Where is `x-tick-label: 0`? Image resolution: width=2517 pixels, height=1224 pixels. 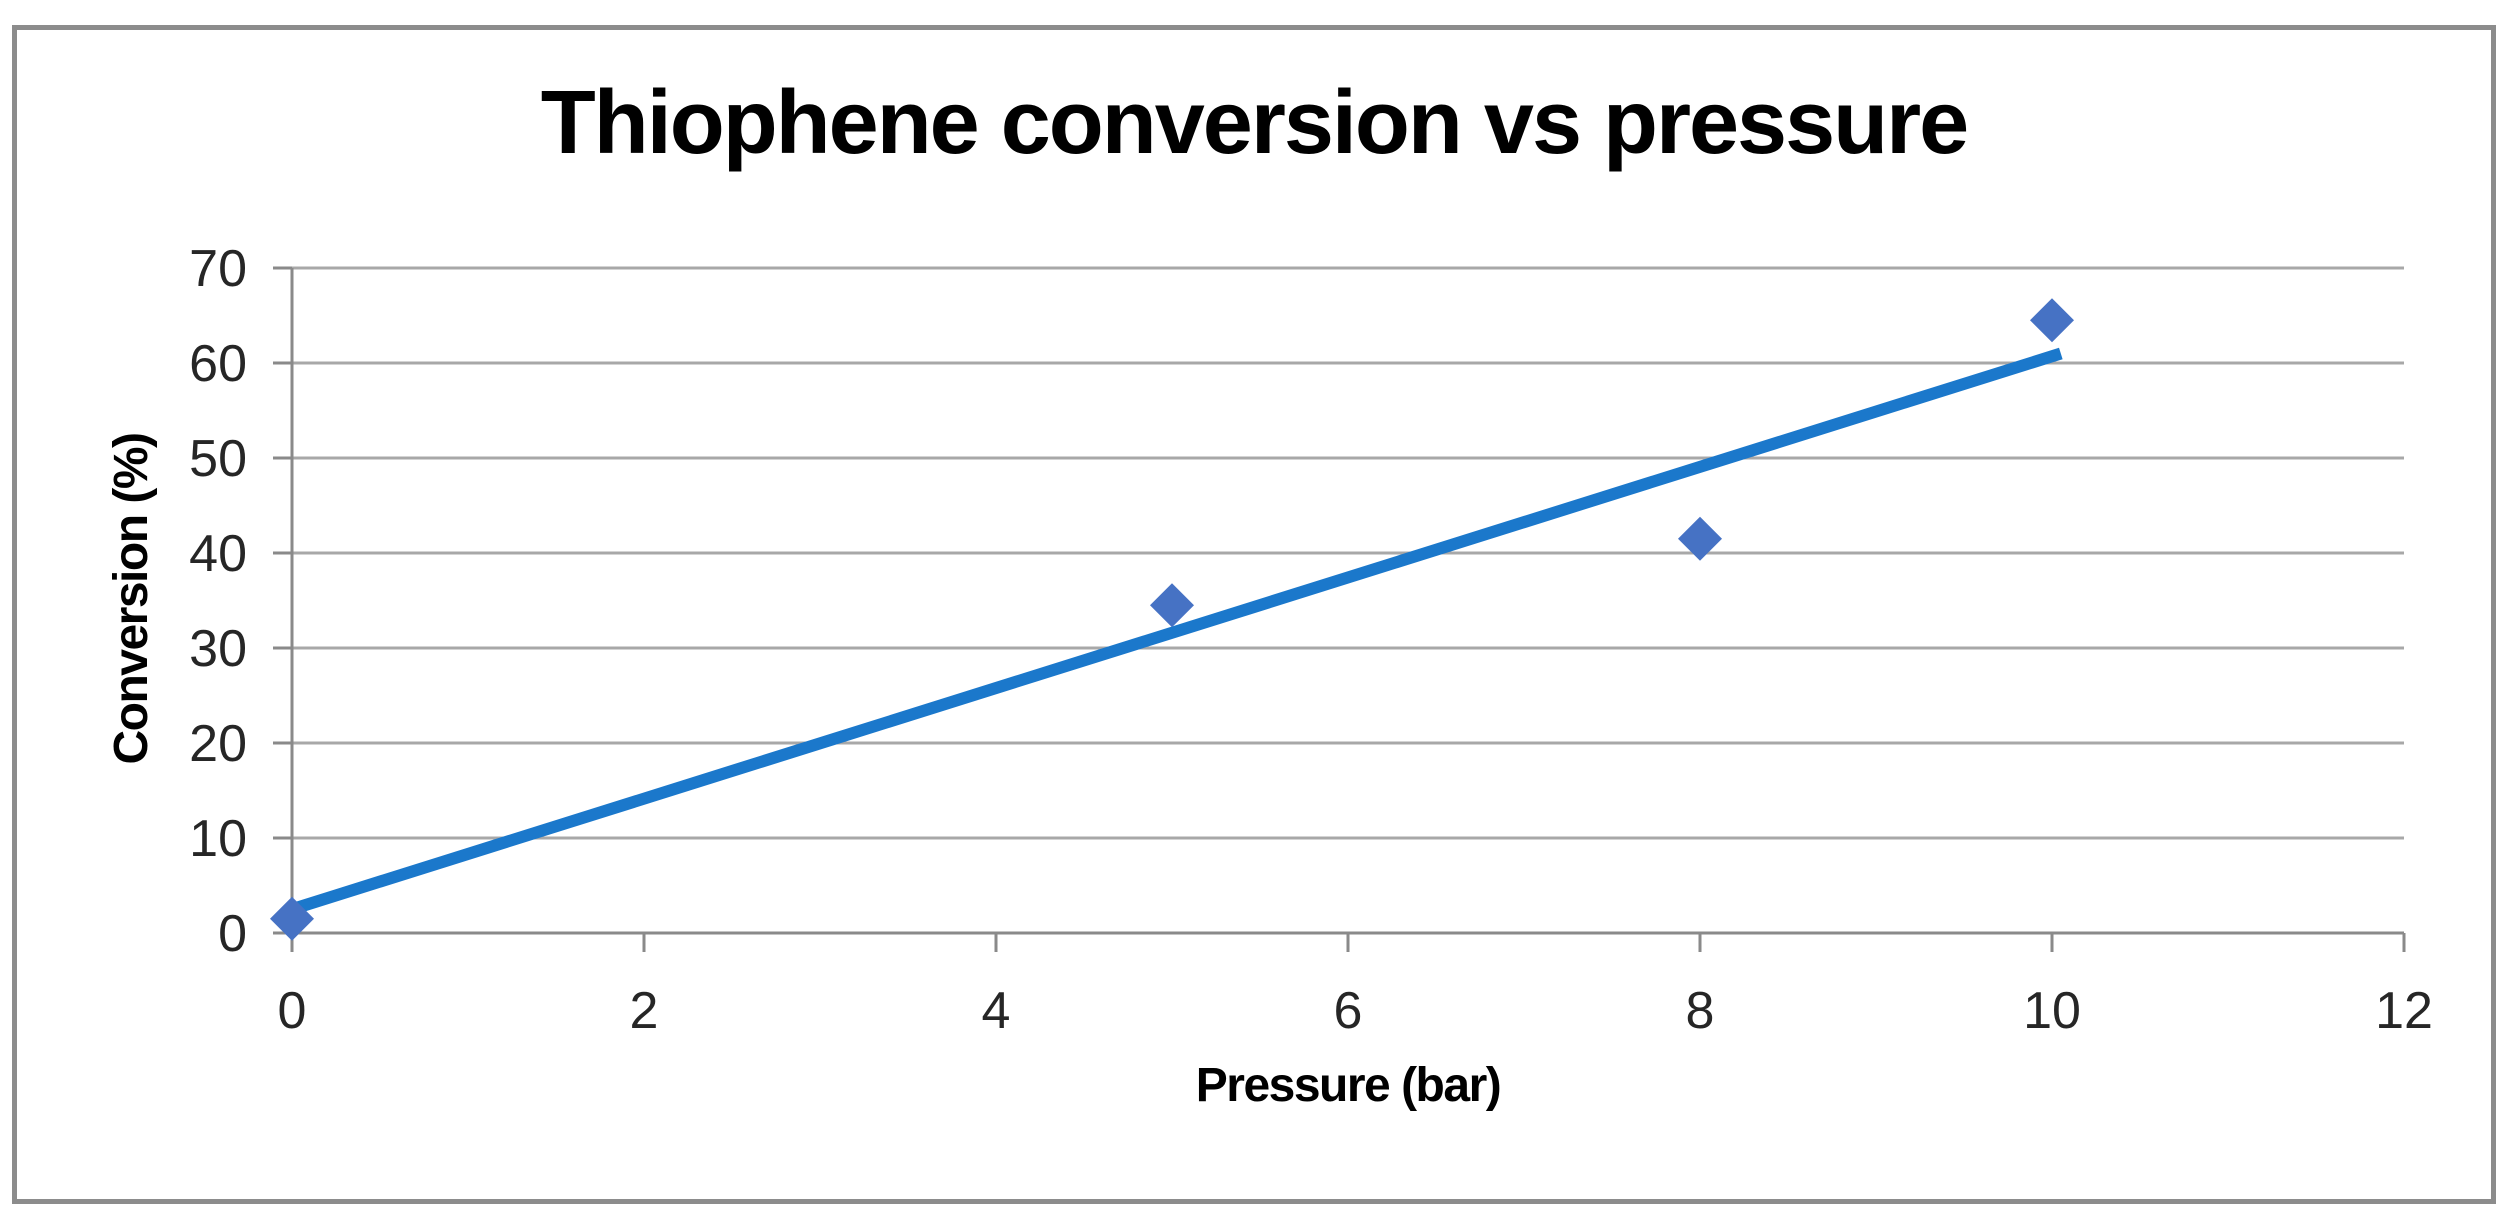
x-tick-label: 0 is located at coordinates (292, 1011).